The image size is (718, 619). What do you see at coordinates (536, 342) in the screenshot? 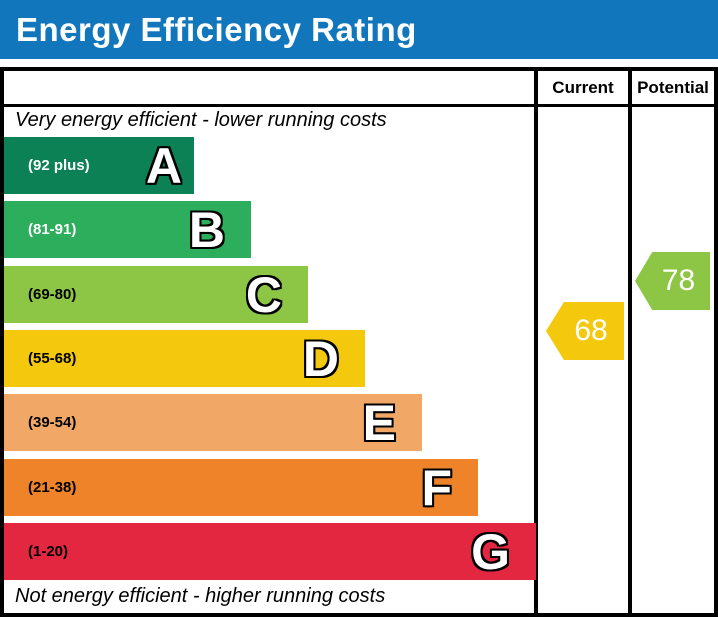
I see `current-column-divider` at bounding box center [536, 342].